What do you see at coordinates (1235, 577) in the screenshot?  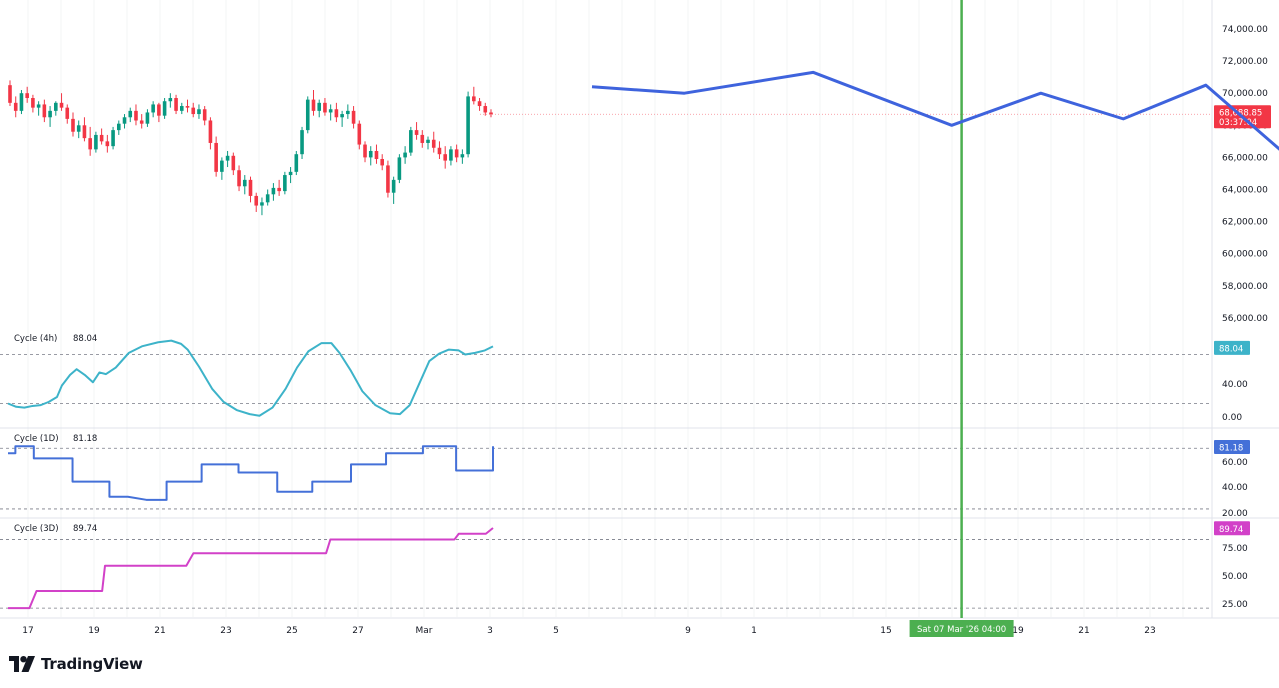 I see `indicator-tick-label: 50.00` at bounding box center [1235, 577].